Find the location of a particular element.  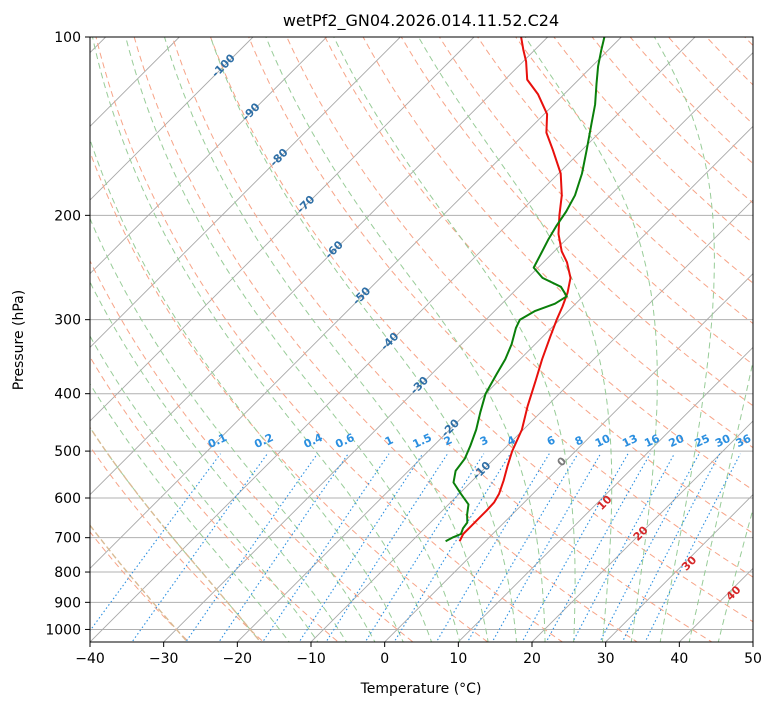

y-tick-label: 700 is located at coordinates (67, 539).